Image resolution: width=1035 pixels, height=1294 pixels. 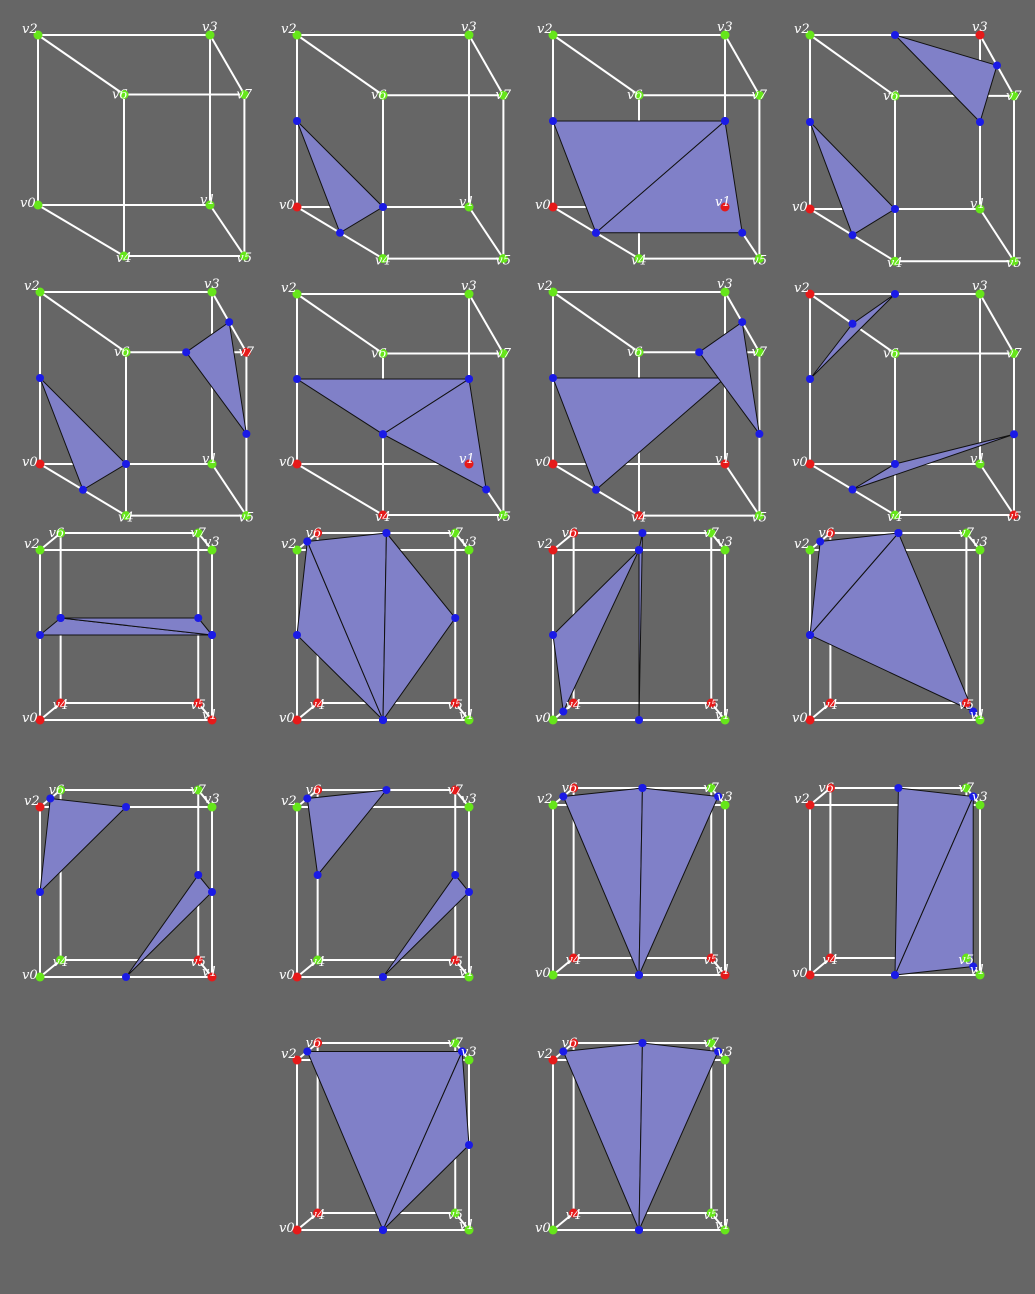 I want to click on cube-case-13: v0 v1 v2 v3 v4 v5 v6 v7, so click(x=378, y=883).